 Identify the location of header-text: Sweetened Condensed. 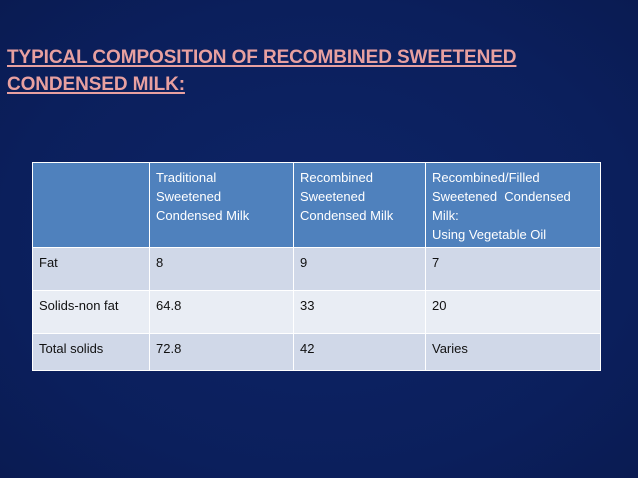
(501, 196).